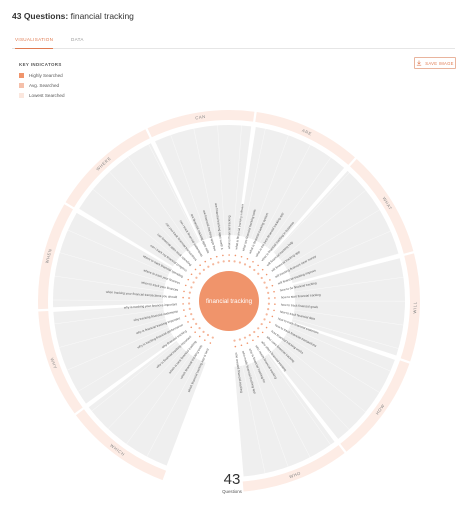 This screenshot has height=512, width=467. I want to click on question-label: how to track financial goals, so click(300, 306).